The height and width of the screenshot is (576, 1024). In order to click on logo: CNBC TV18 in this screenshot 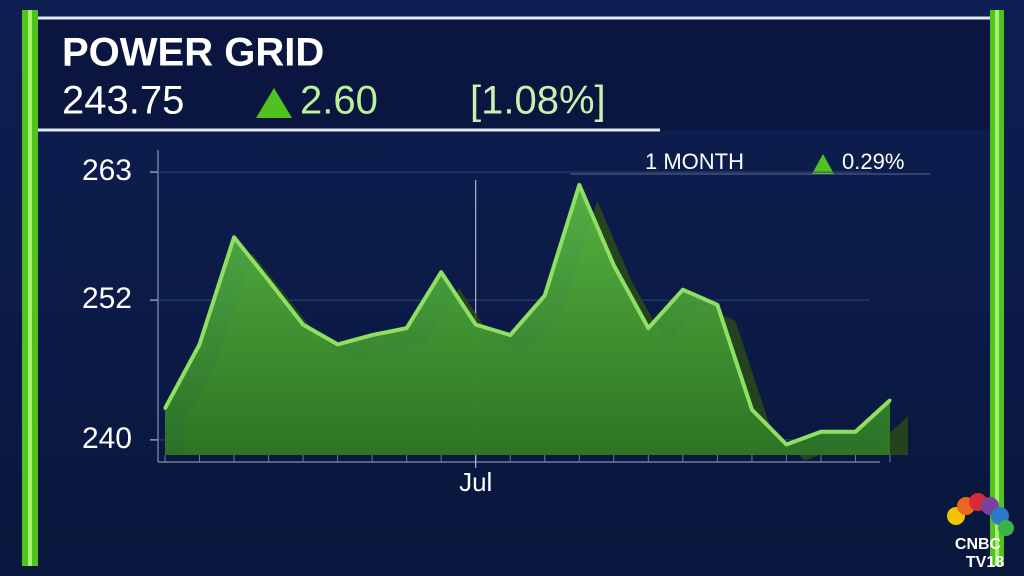, I will do `click(980, 532)`.